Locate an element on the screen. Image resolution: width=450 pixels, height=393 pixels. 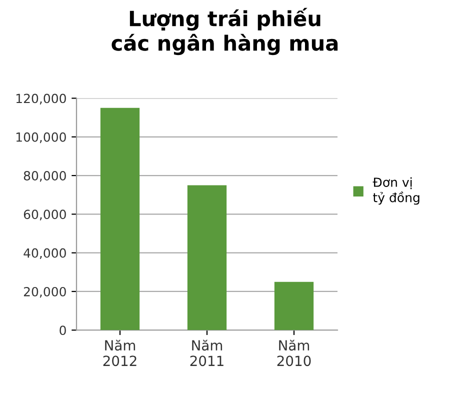
y-tick-label: 40,000 is located at coordinates (45, 254).